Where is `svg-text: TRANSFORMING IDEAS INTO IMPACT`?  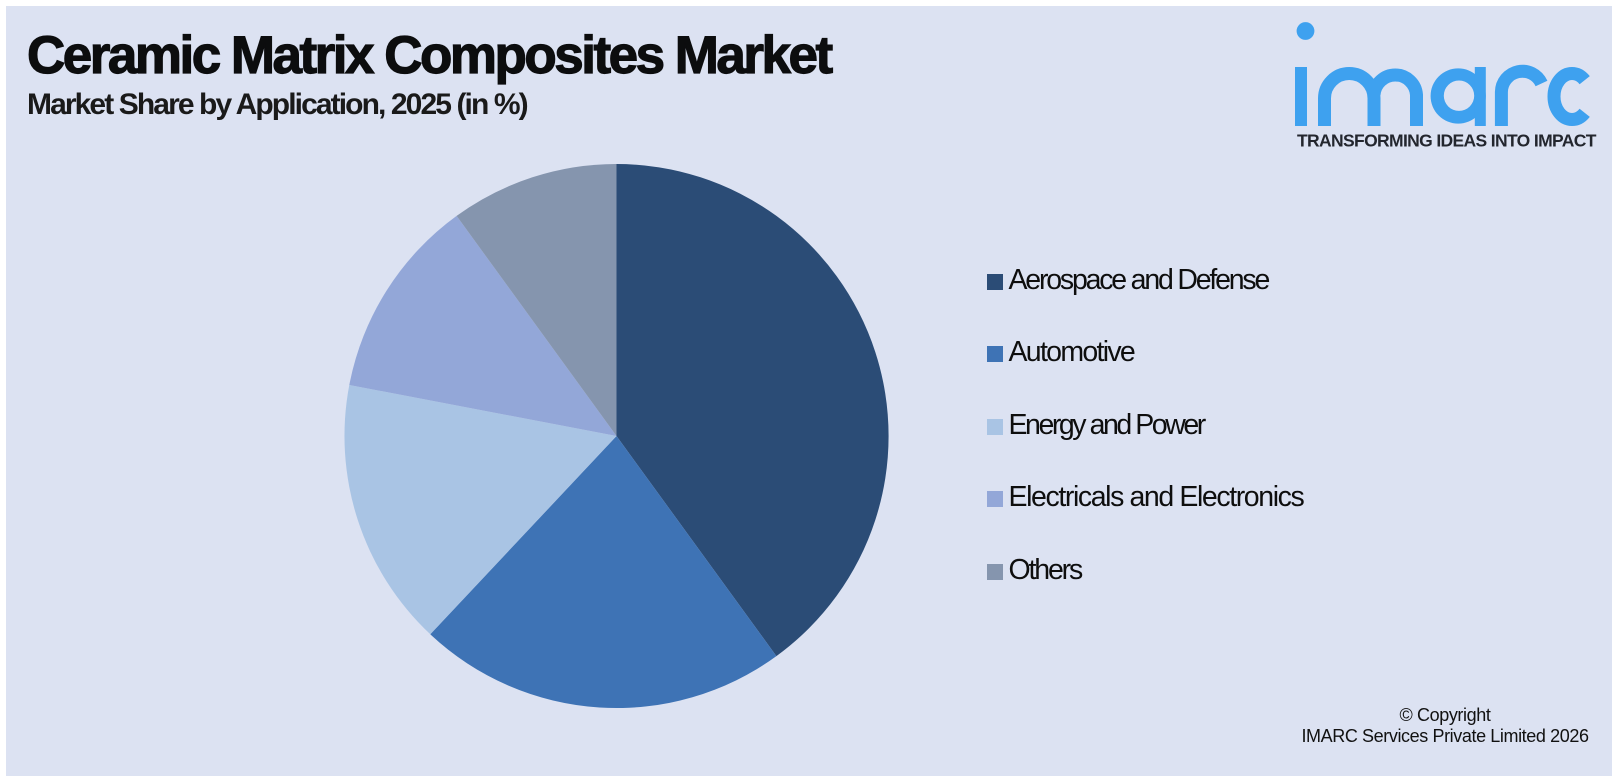
svg-text: TRANSFORMING IDEAS INTO IMPACT is located at coordinates (1447, 141).